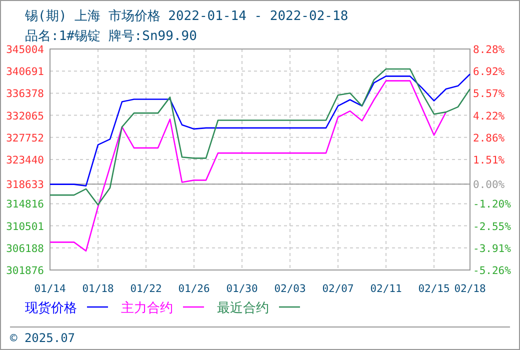 Image resolution: width=520 pixels, height=350 pixels. Describe the element at coordinates (25, 72) in the screenshot. I see `y-tick-label: 340691` at that location.